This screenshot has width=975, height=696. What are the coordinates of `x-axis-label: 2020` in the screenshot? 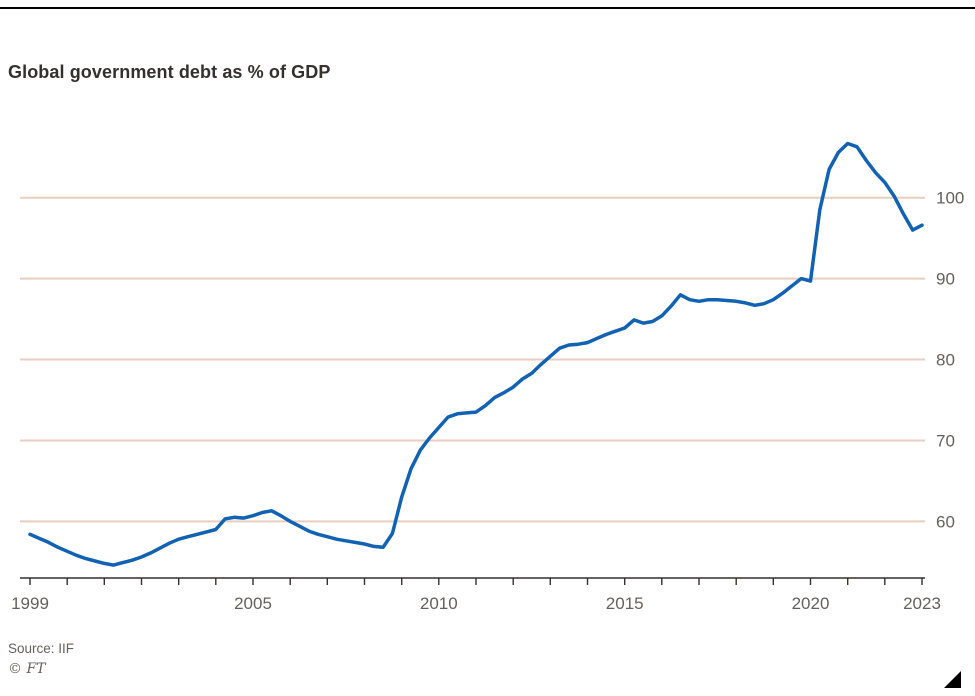 It's located at (811, 603).